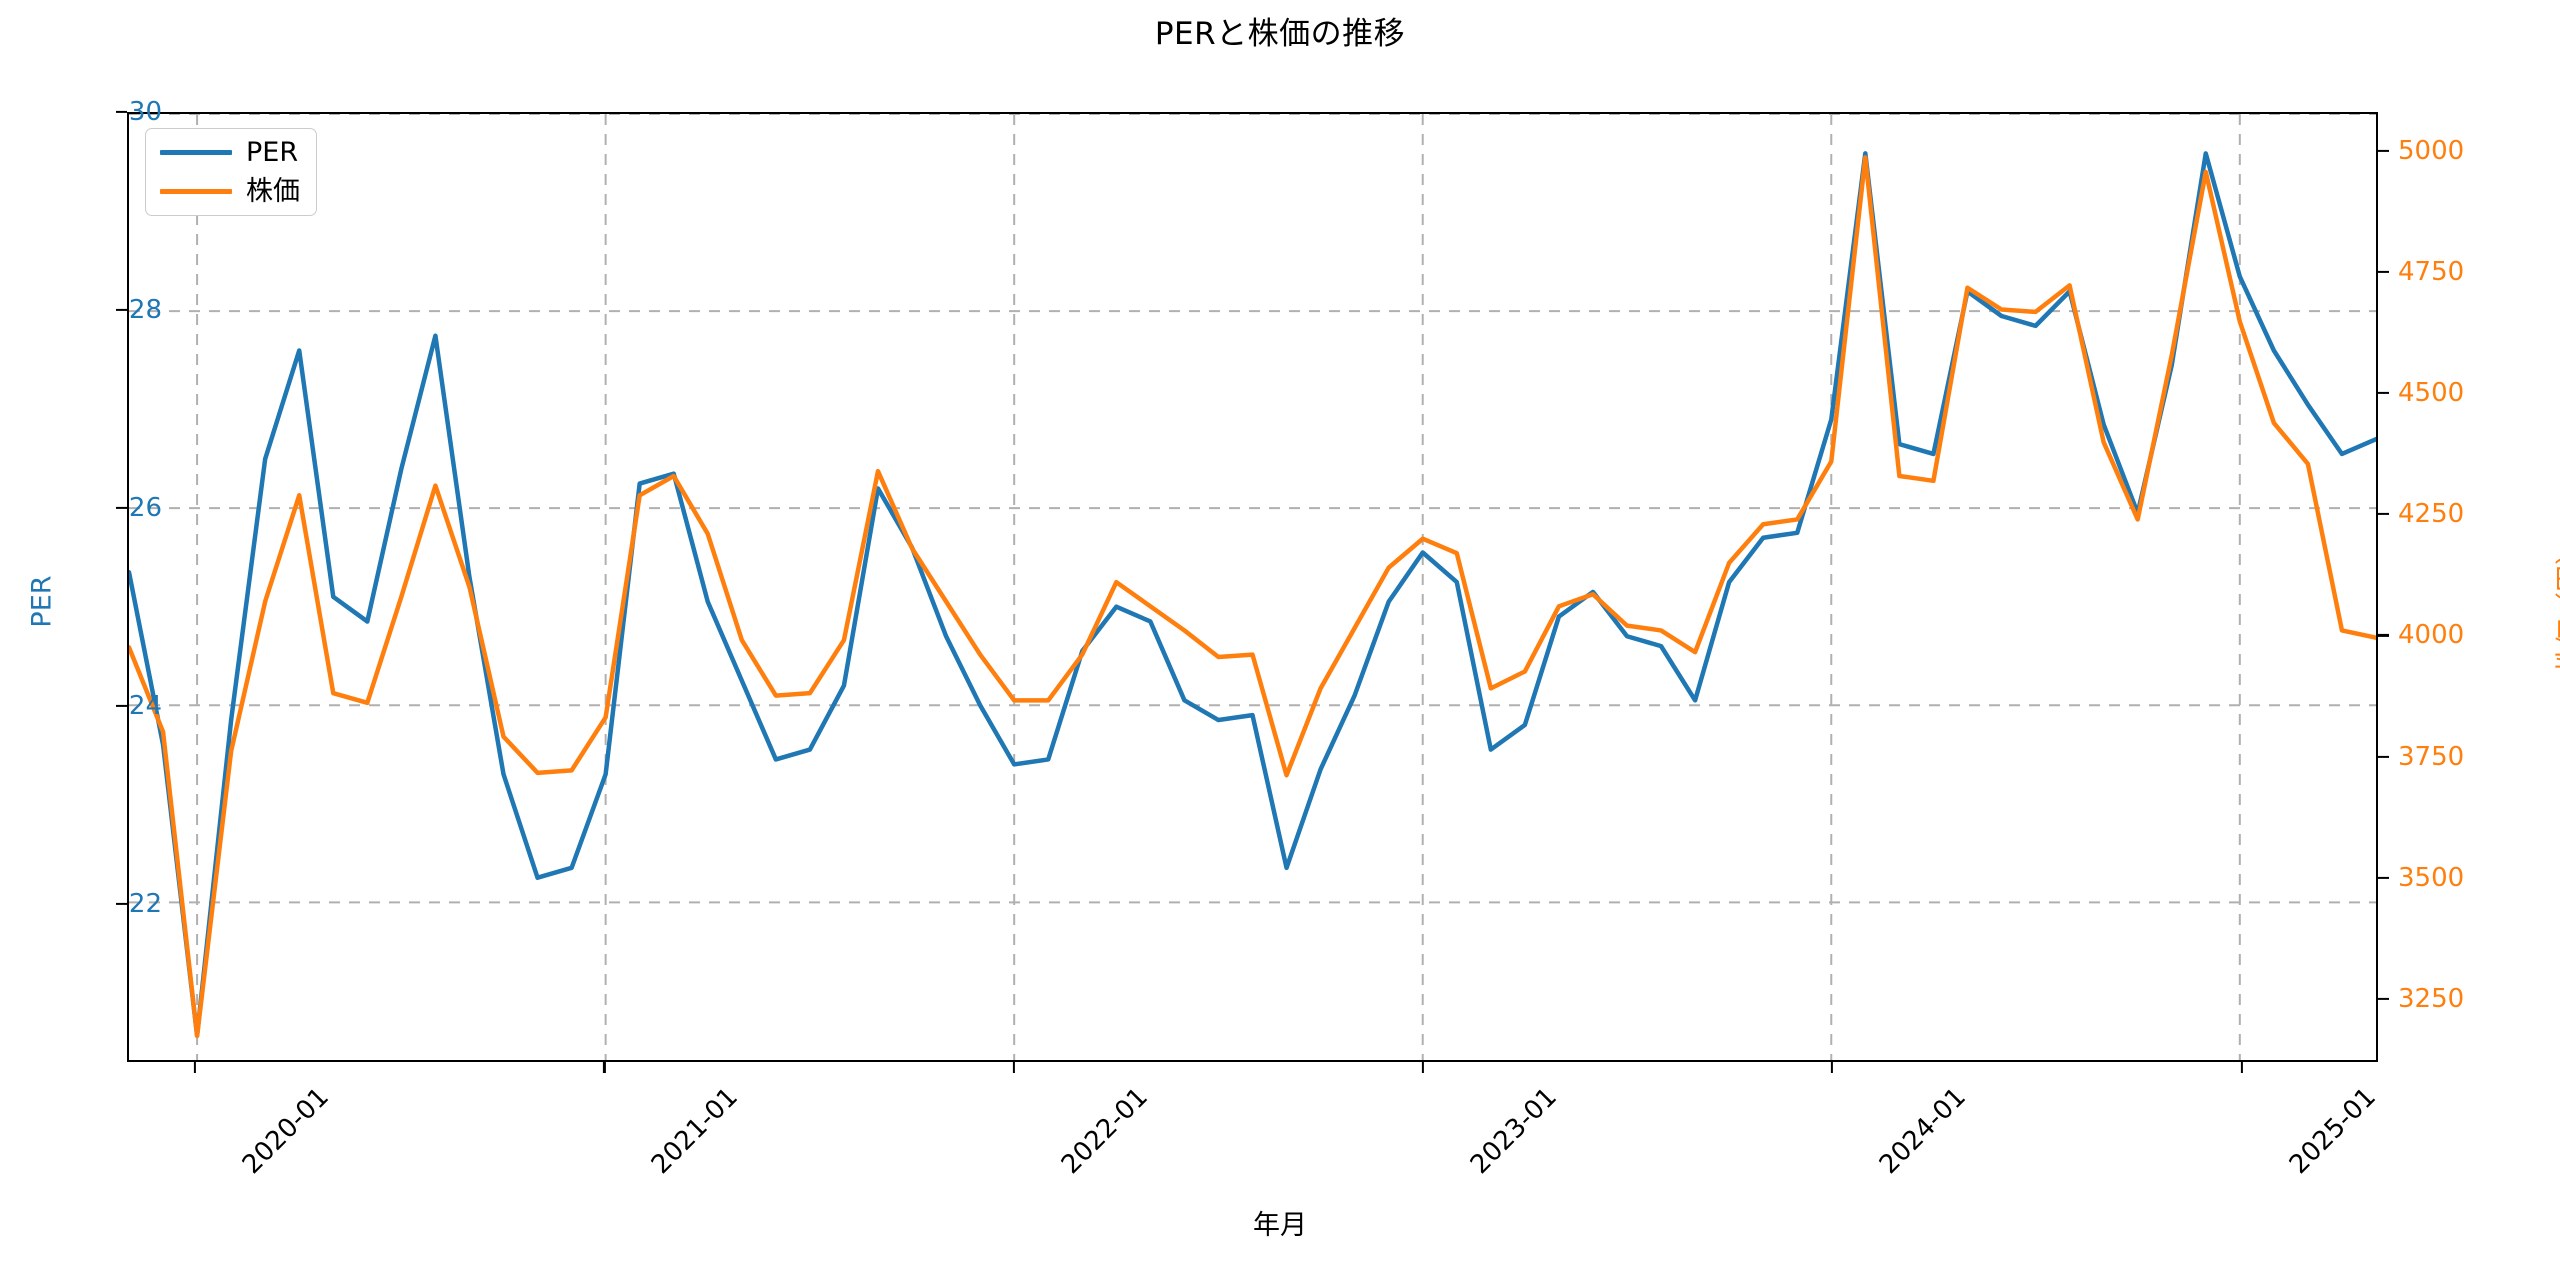 The height and width of the screenshot is (1269, 2560). What do you see at coordinates (145, 112) in the screenshot?
I see `y-axis-left-tick-label: 30` at bounding box center [145, 112].